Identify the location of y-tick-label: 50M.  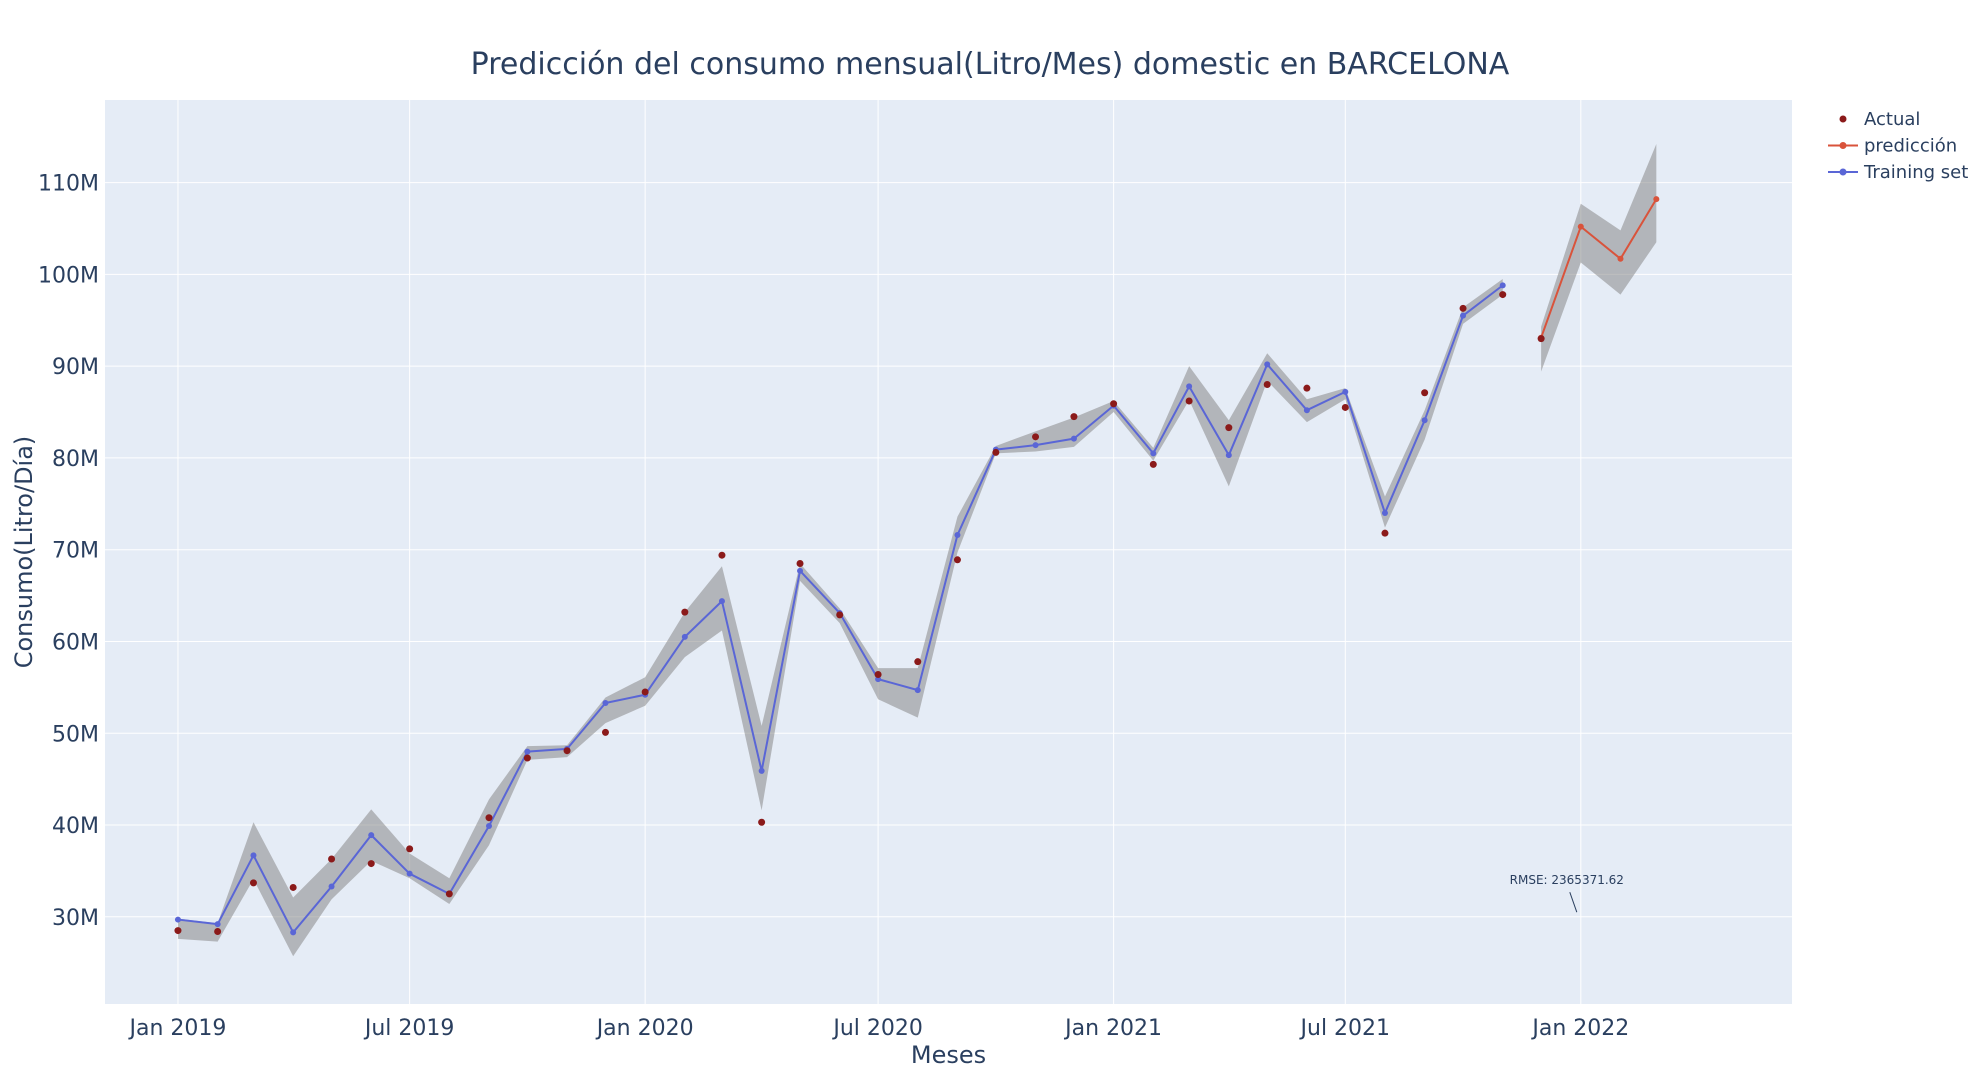
(75, 734).